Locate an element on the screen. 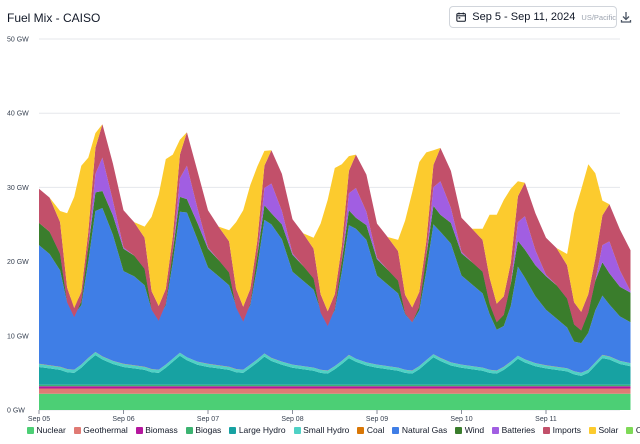 This screenshot has width=640, height=444. legend-label: Geothermal is located at coordinates (105, 430).